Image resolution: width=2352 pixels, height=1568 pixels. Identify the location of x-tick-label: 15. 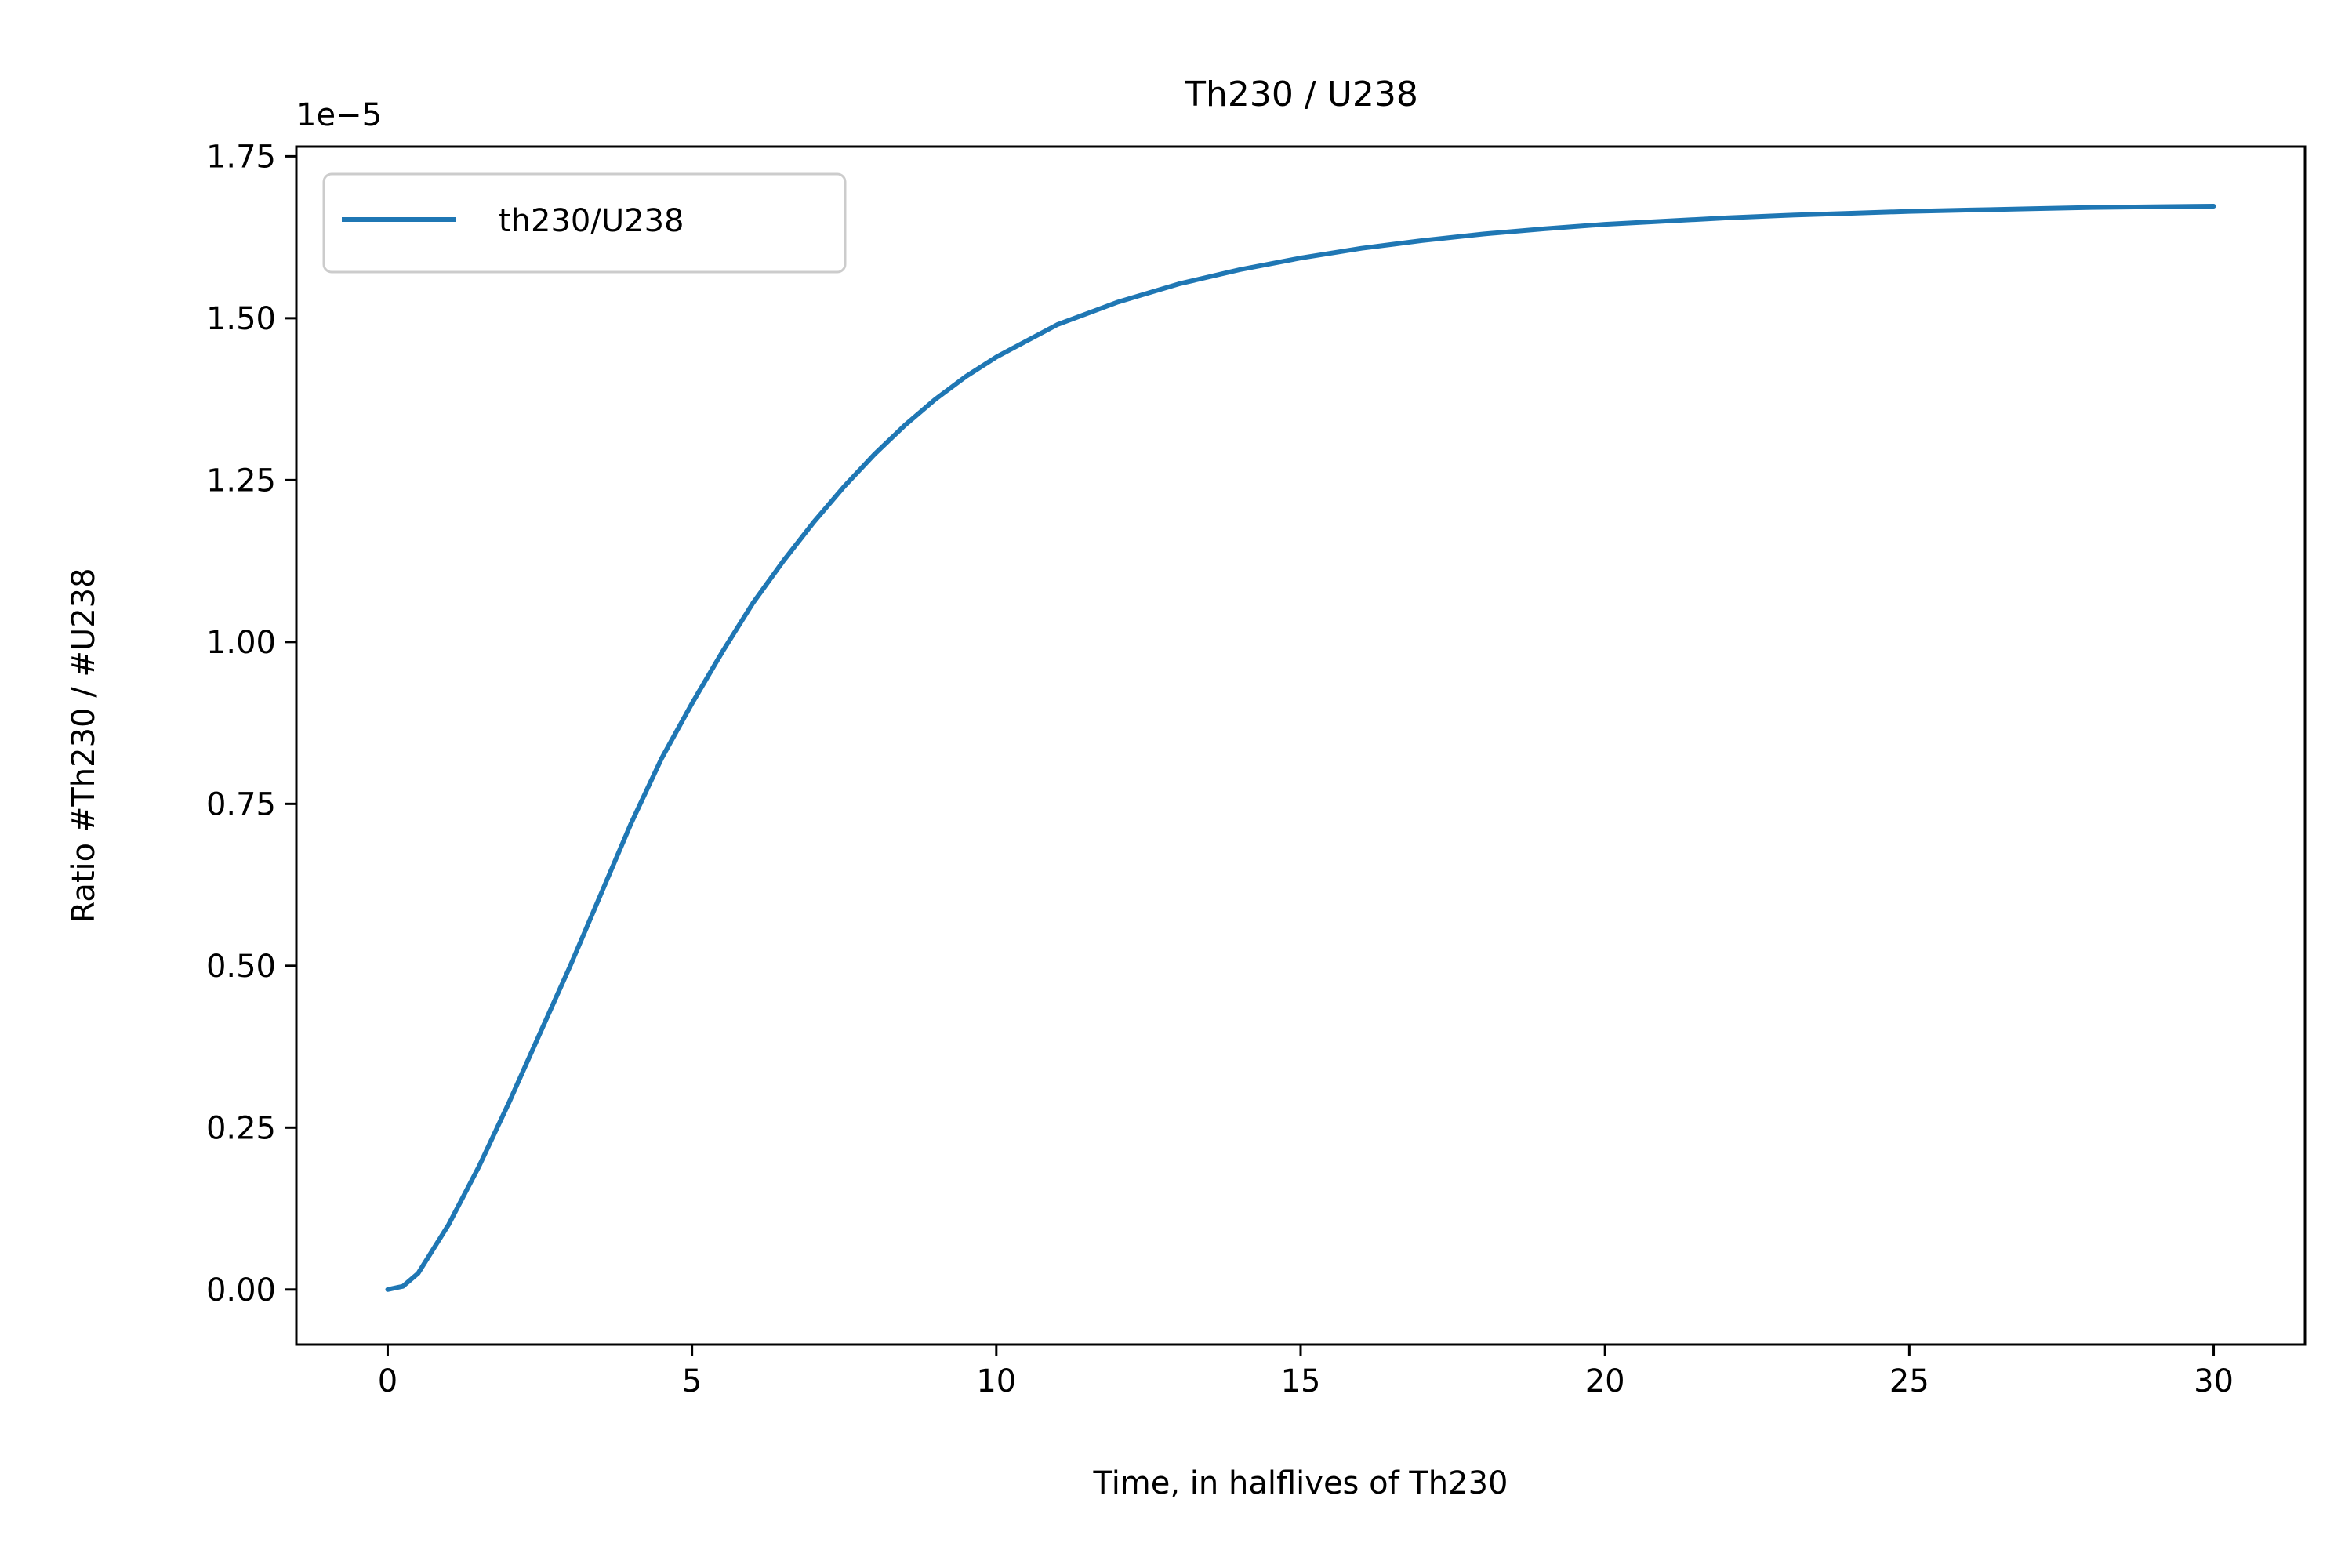
(1301, 1381).